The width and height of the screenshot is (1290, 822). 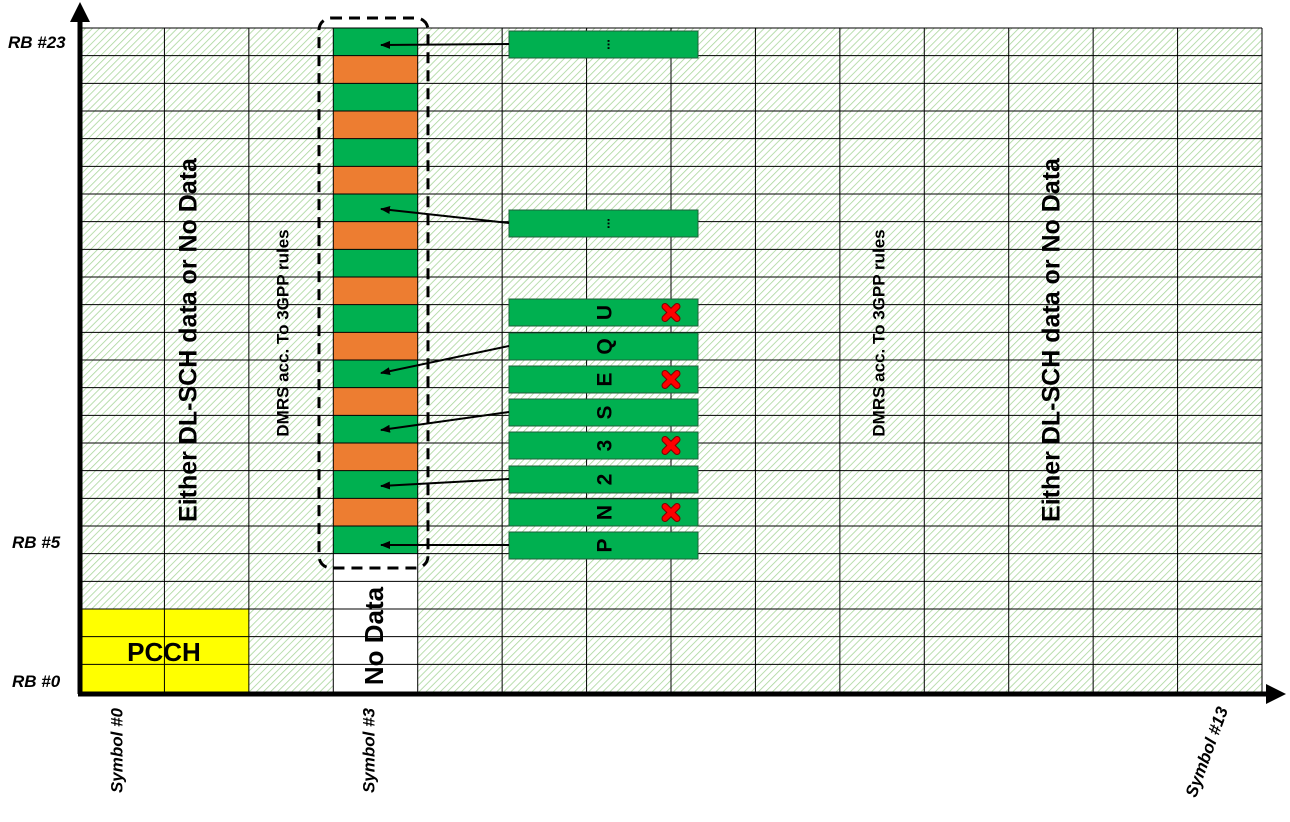 I want to click on rb-23-label: RB #23, so click(x=37, y=42).